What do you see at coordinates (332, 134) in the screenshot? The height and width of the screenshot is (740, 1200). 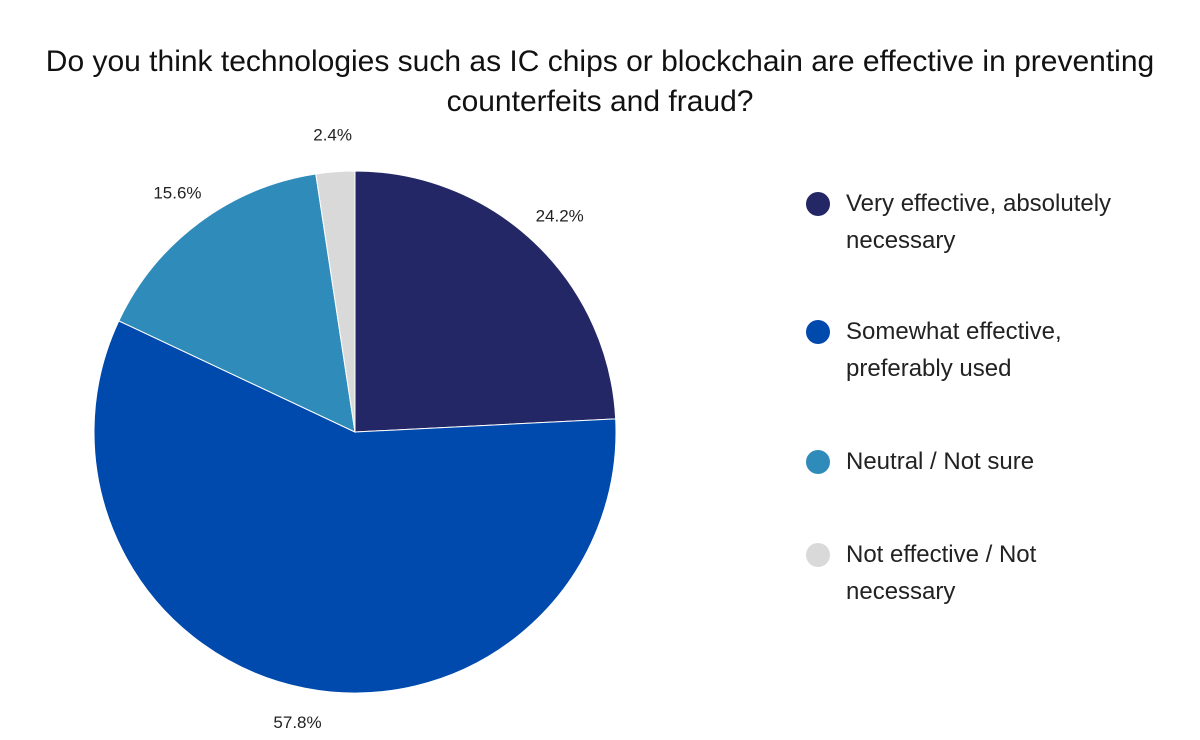 I see `data-label: 2.4%` at bounding box center [332, 134].